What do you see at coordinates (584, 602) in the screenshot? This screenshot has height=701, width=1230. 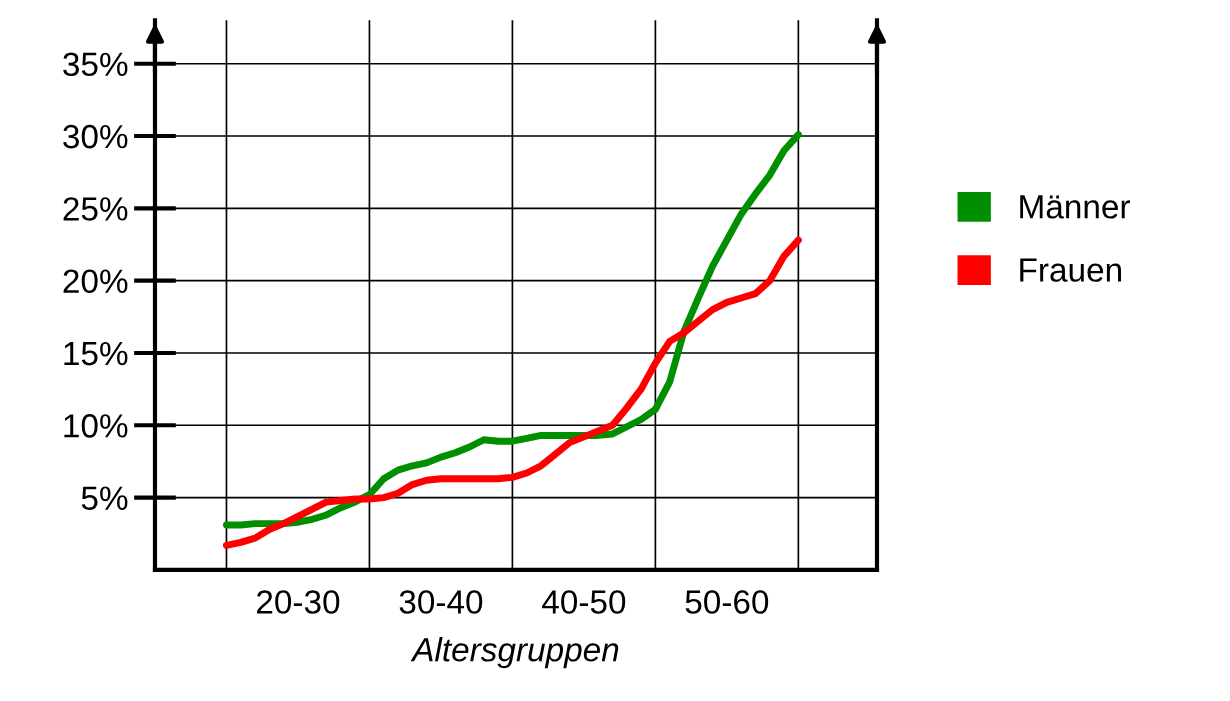 I see `x-tick-label: 40-50` at bounding box center [584, 602].